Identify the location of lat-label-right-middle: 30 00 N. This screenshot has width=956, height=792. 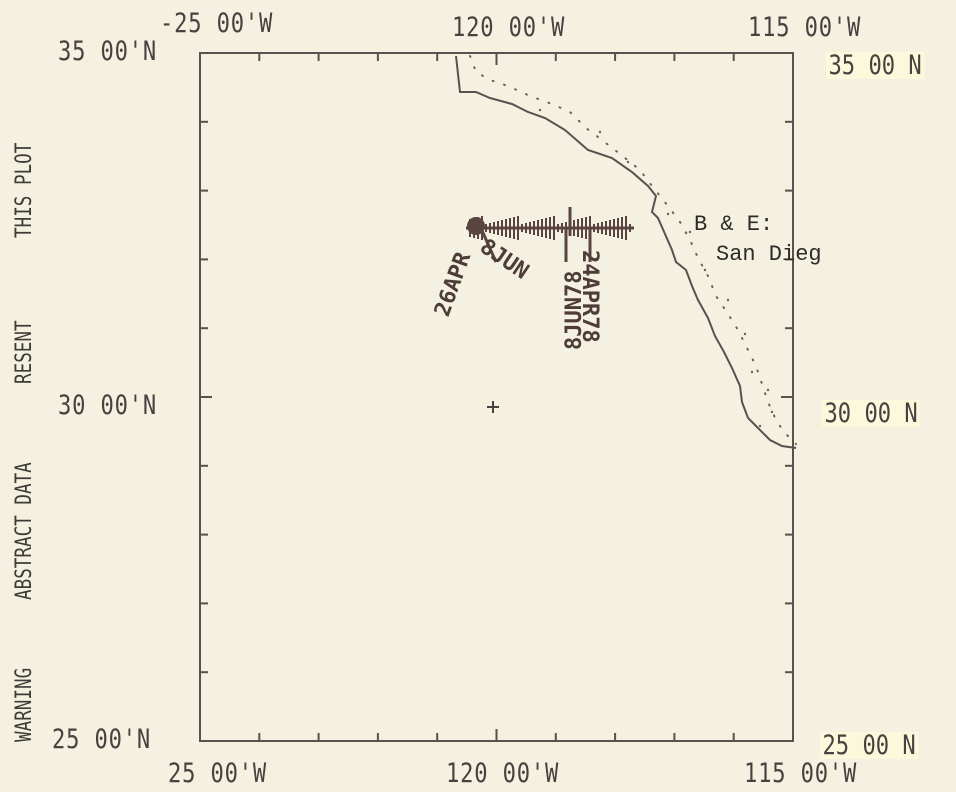
(871, 413).